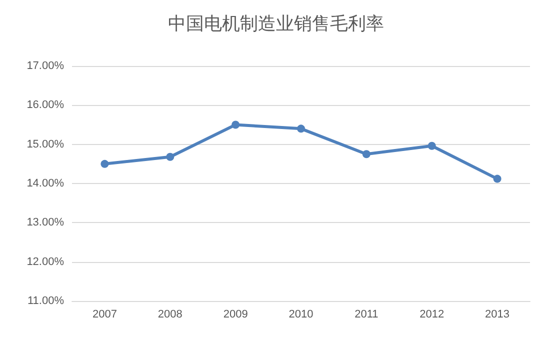 This screenshot has height=345, width=552. What do you see at coordinates (235, 314) in the screenshot?
I see `x-tick-label: 2009` at bounding box center [235, 314].